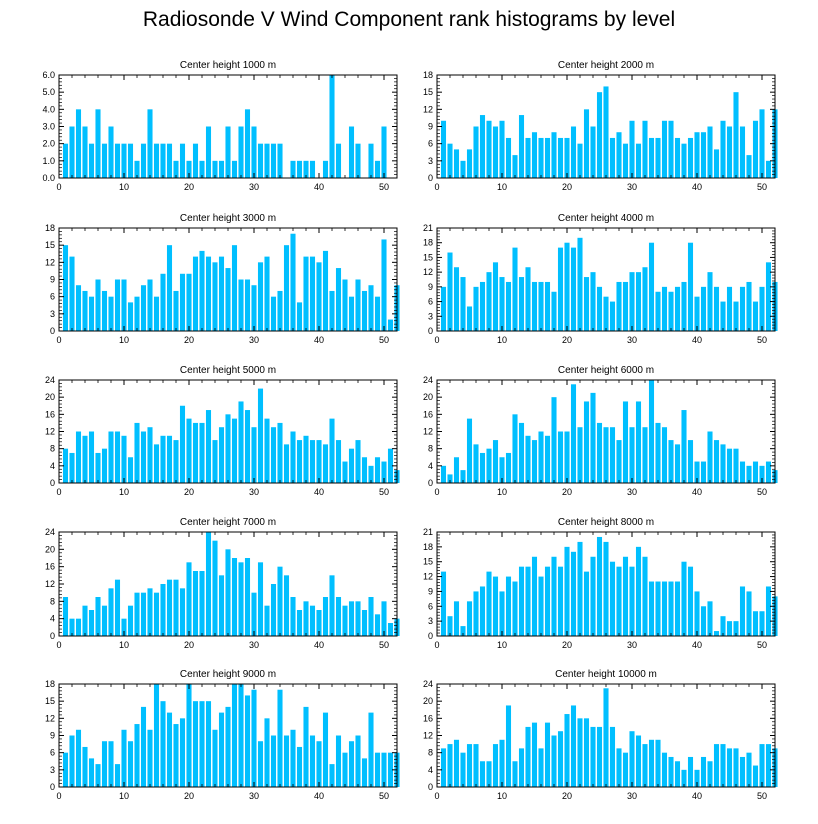 The width and height of the screenshot is (818, 824). What do you see at coordinates (428, 532) in the screenshot?
I see `panel-8-ytick-label: 21` at bounding box center [428, 532].